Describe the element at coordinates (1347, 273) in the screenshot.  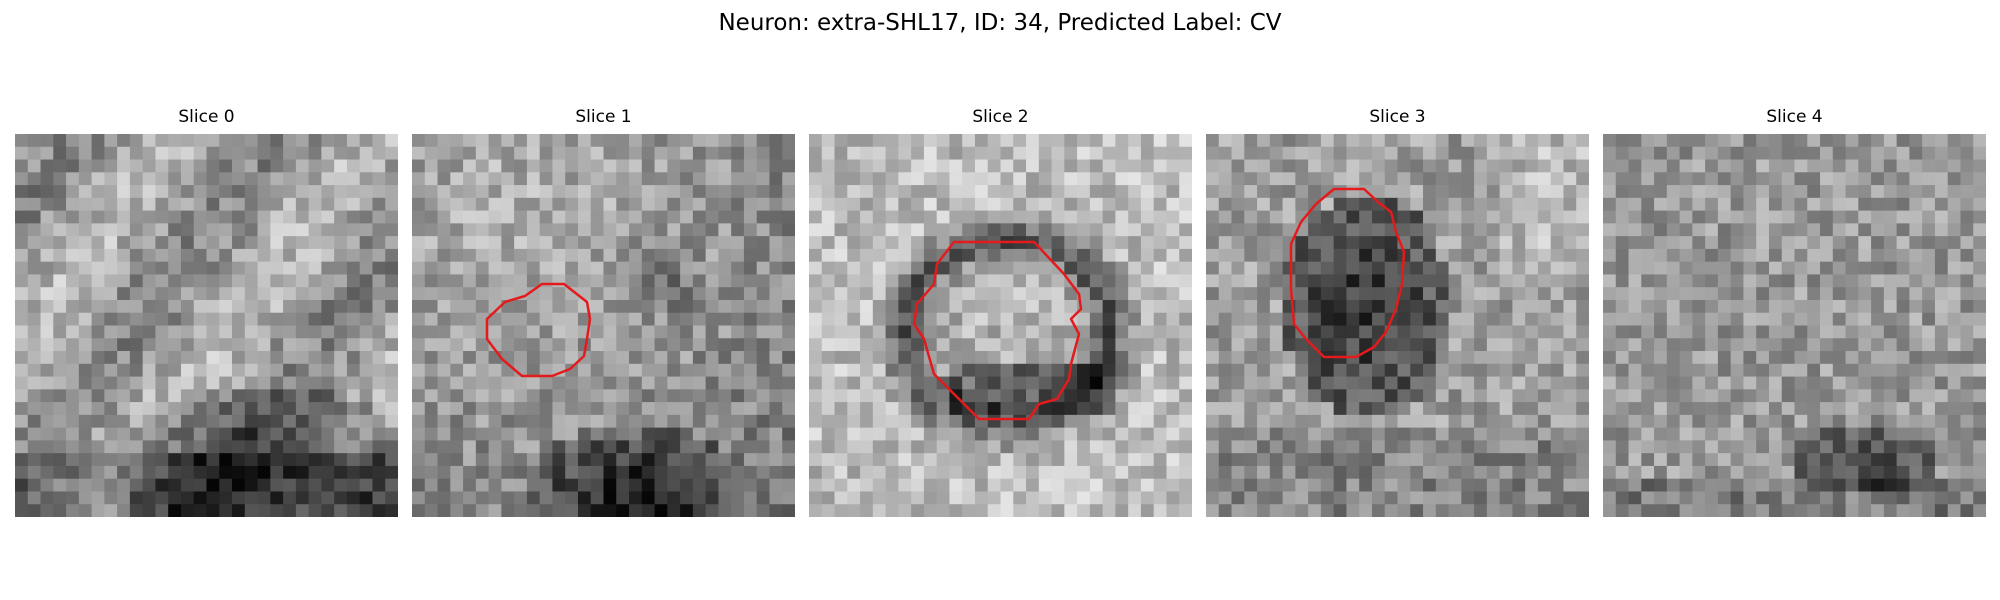
I see `segmentation-contour` at that location.